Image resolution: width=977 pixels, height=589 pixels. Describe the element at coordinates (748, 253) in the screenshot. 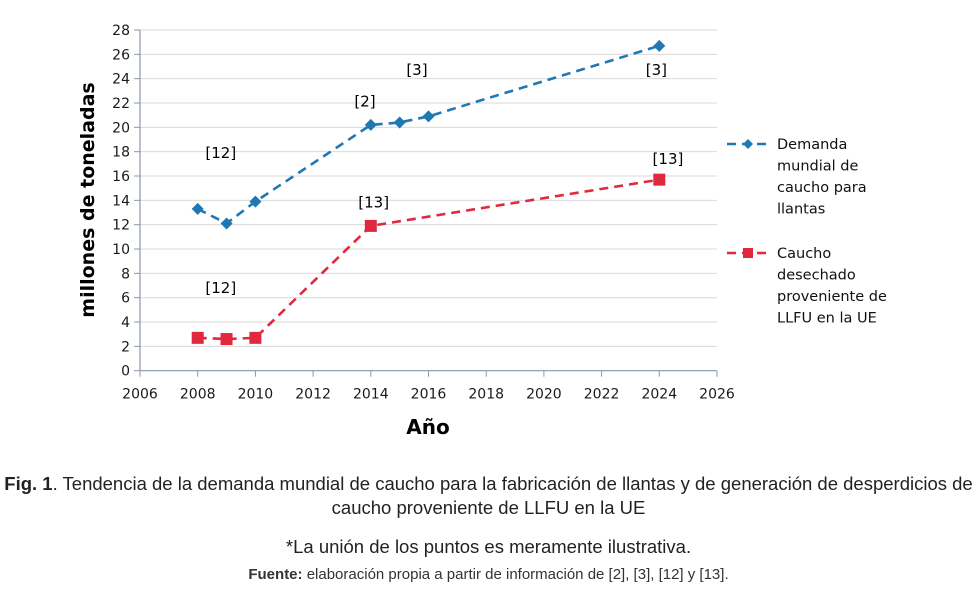

I see `legend-marker-square-icon` at that location.